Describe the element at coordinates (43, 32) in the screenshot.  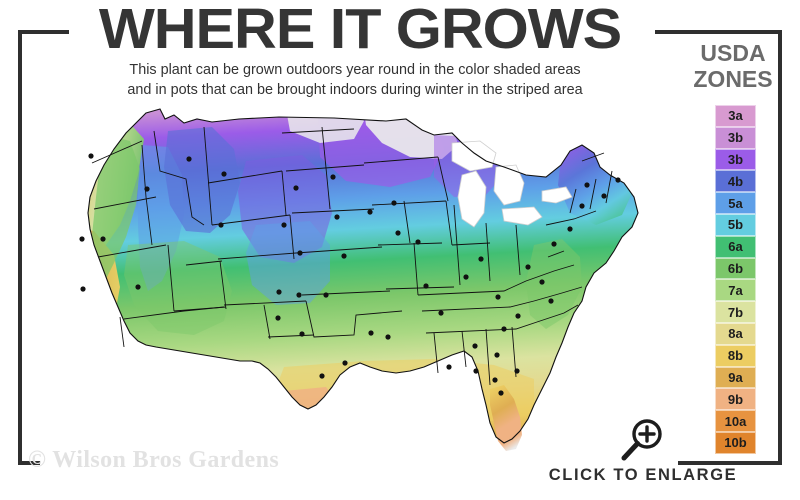
I see `frame-top-left-segment` at that location.